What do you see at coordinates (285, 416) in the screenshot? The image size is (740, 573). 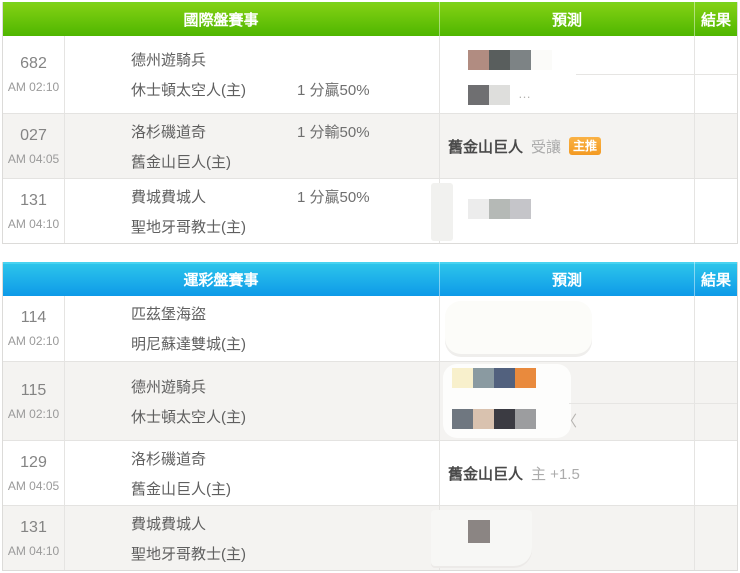 I see `home-team-line: 休士頓太空人(主)` at bounding box center [285, 416].